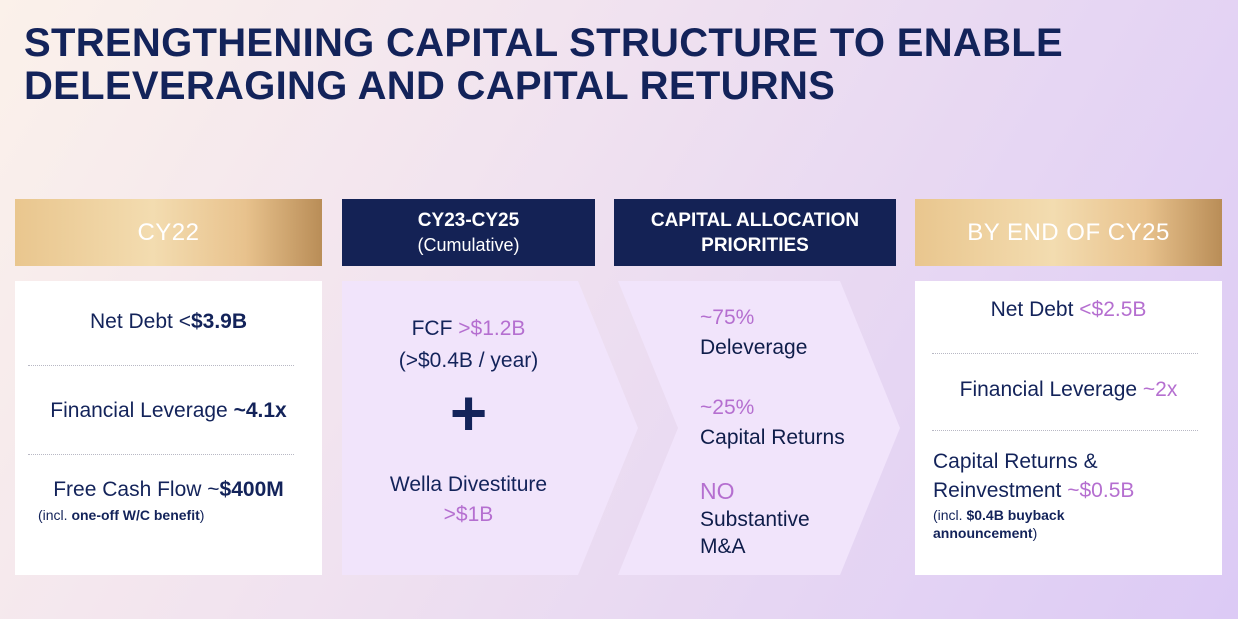  Describe the element at coordinates (1000, 490) in the screenshot. I see `cy25-returns-label: Reinvestment` at that location.